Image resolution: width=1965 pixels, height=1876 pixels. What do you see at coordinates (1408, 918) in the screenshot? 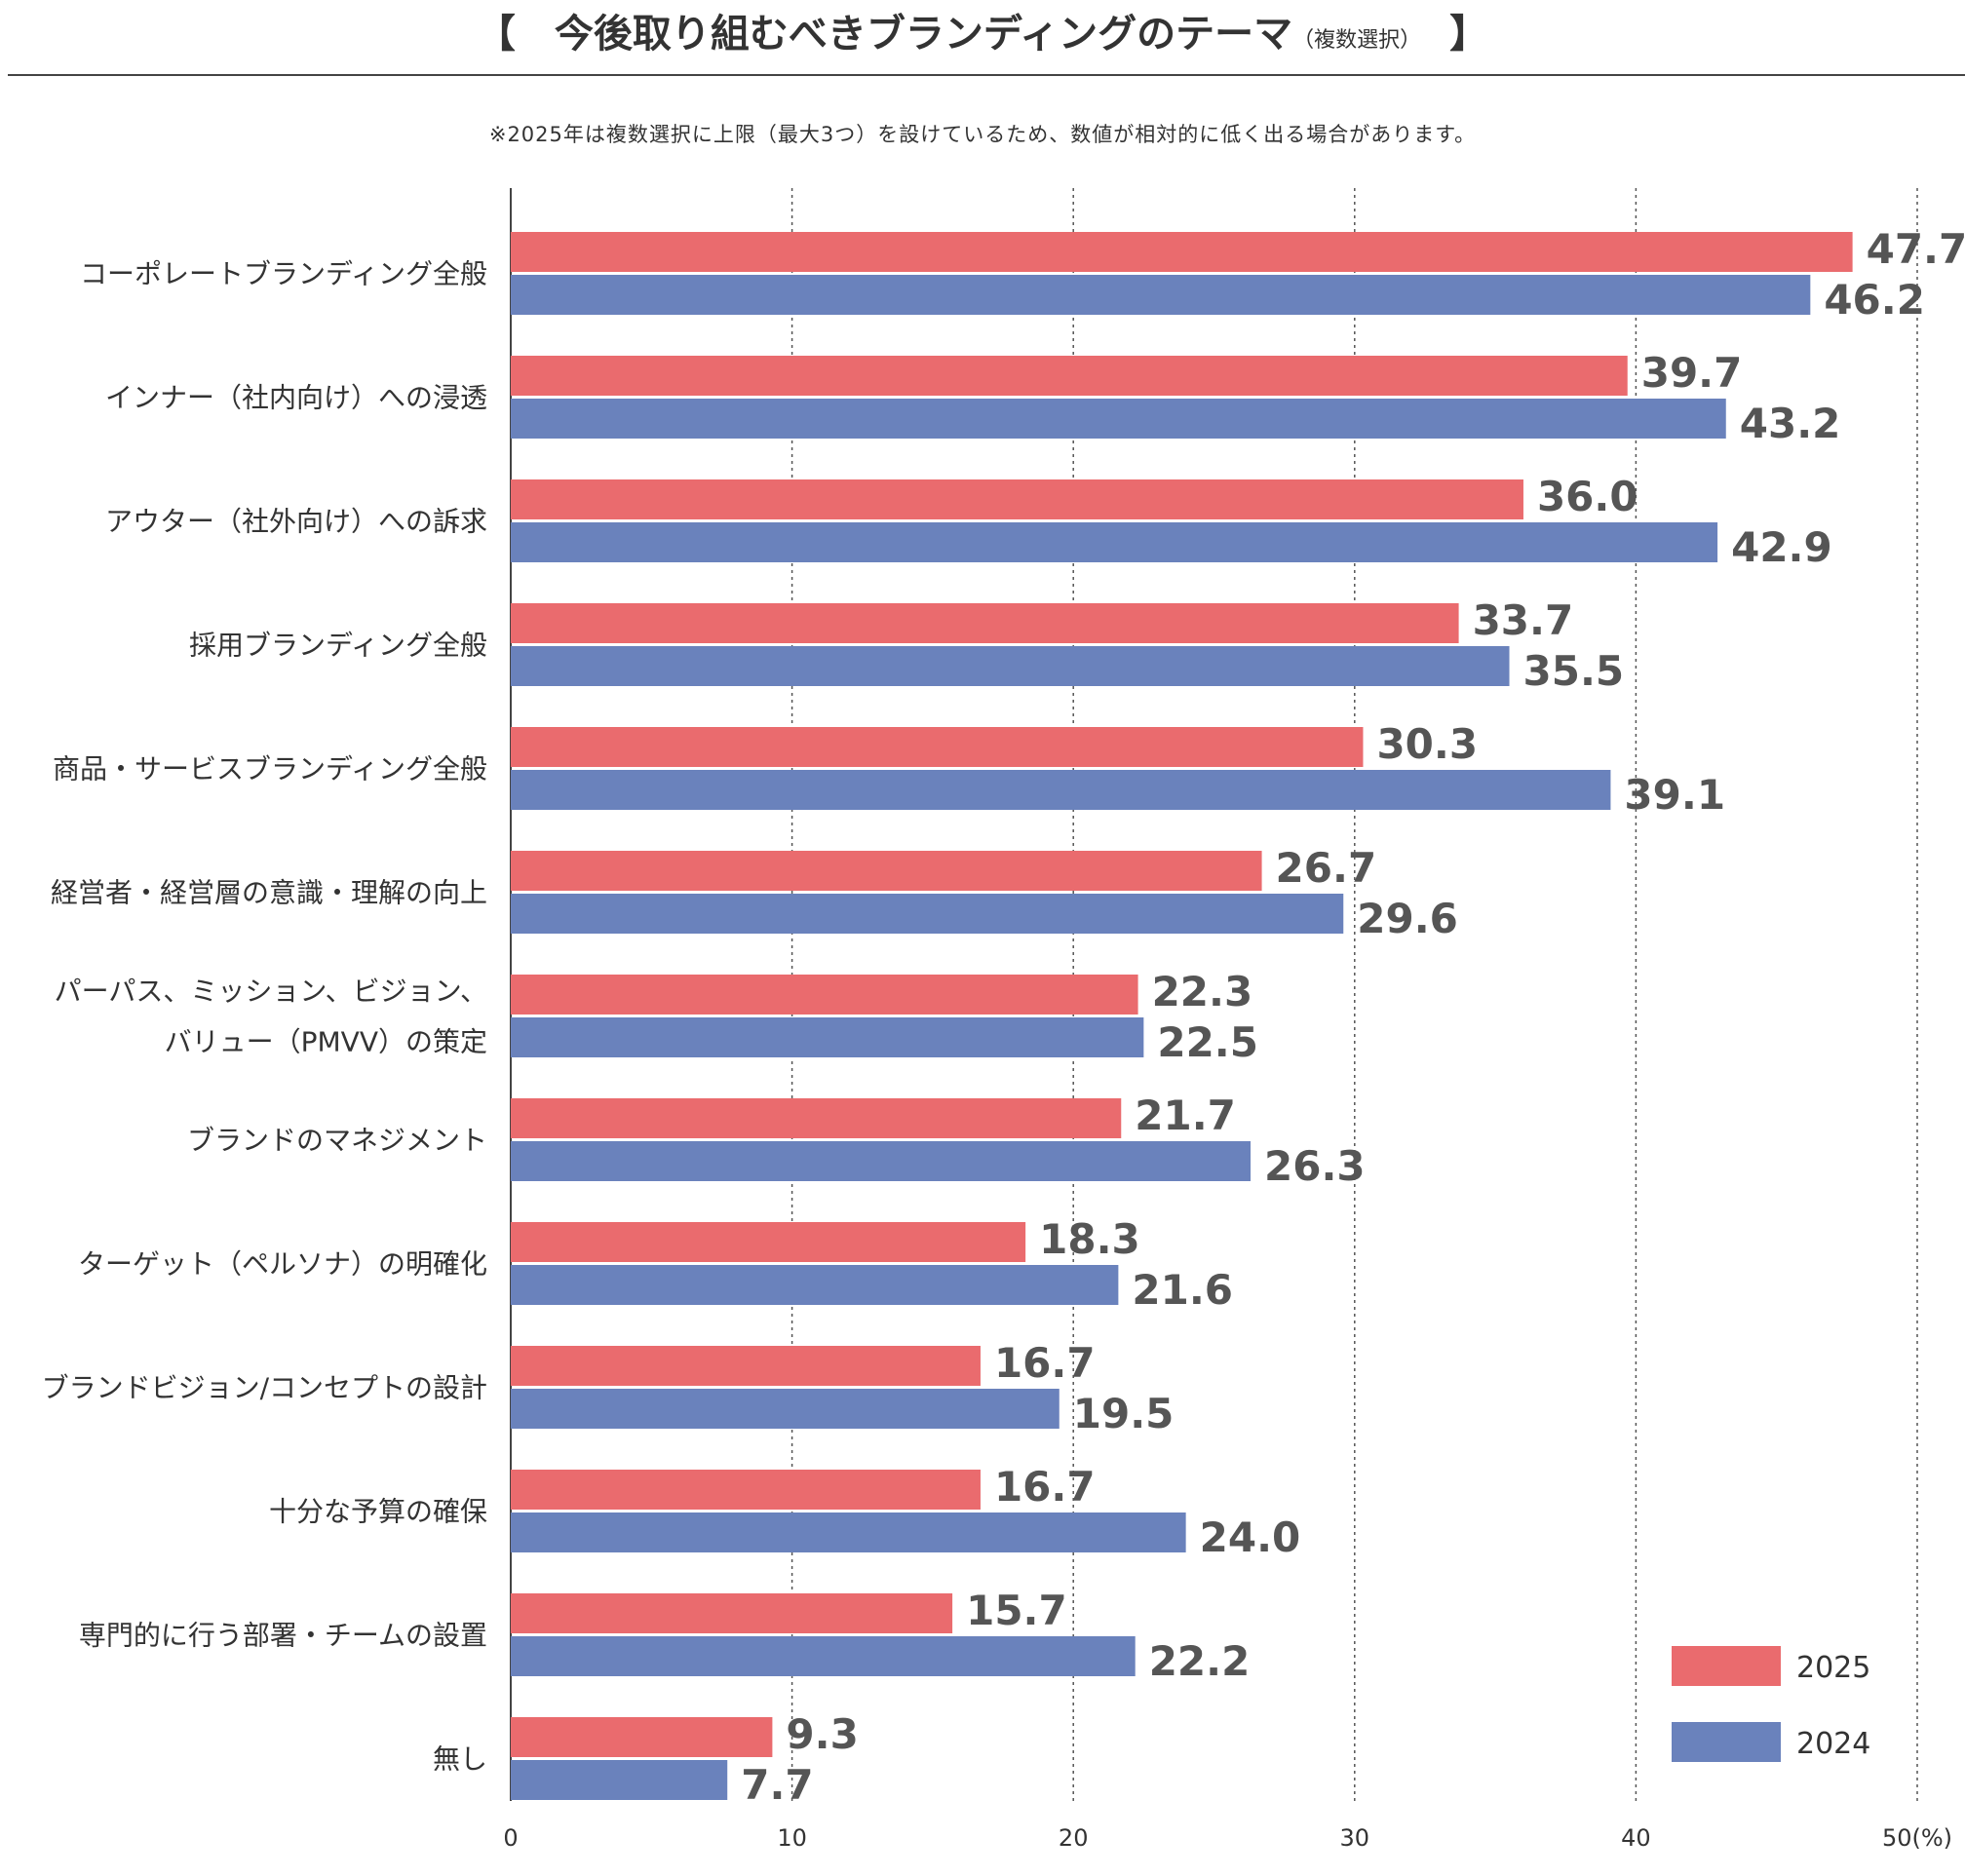
I see `value-label-2024: 29.6` at bounding box center [1408, 918].